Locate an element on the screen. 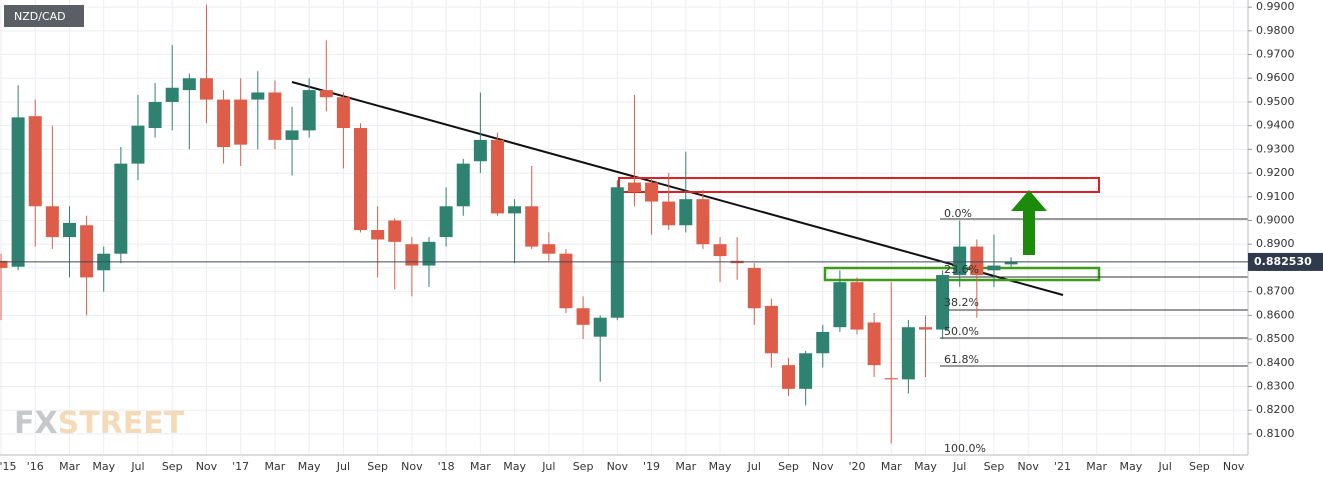 This screenshot has width=1323, height=481. x-tick-label: '17 is located at coordinates (240, 466).